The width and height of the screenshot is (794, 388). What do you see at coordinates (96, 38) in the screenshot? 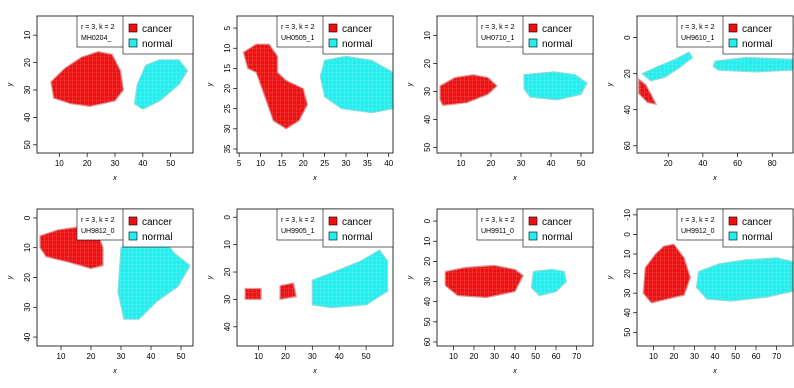
I see `sample-id-label: MH0204_` at bounding box center [96, 38].